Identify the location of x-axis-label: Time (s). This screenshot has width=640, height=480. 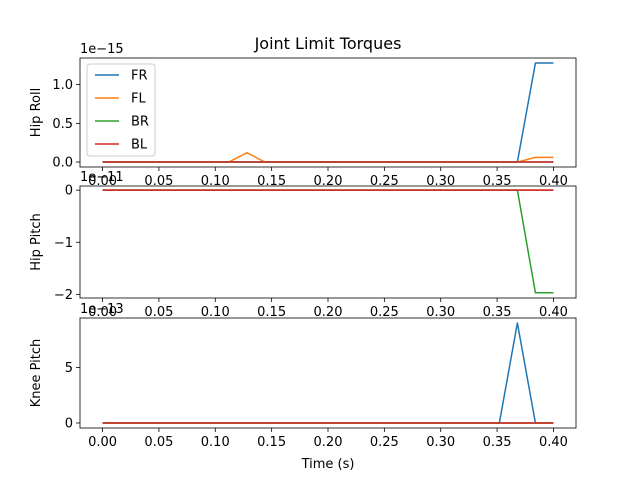
(328, 464).